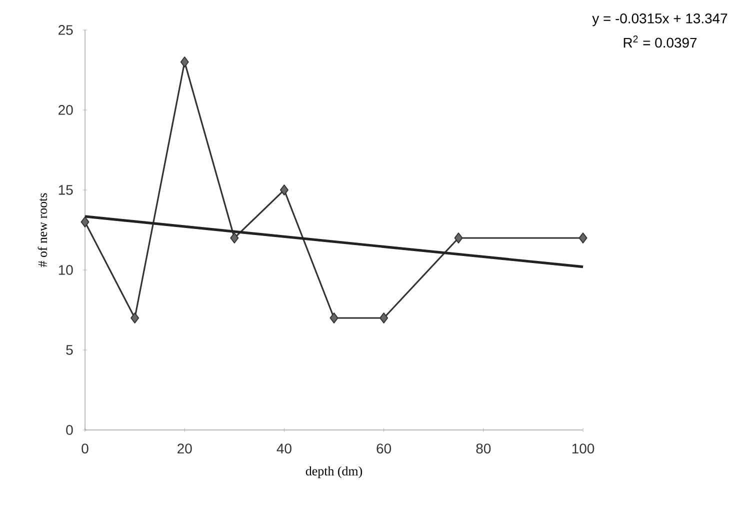 This screenshot has height=519, width=756. I want to click on y-axis-title: # of new roots, so click(43, 230).